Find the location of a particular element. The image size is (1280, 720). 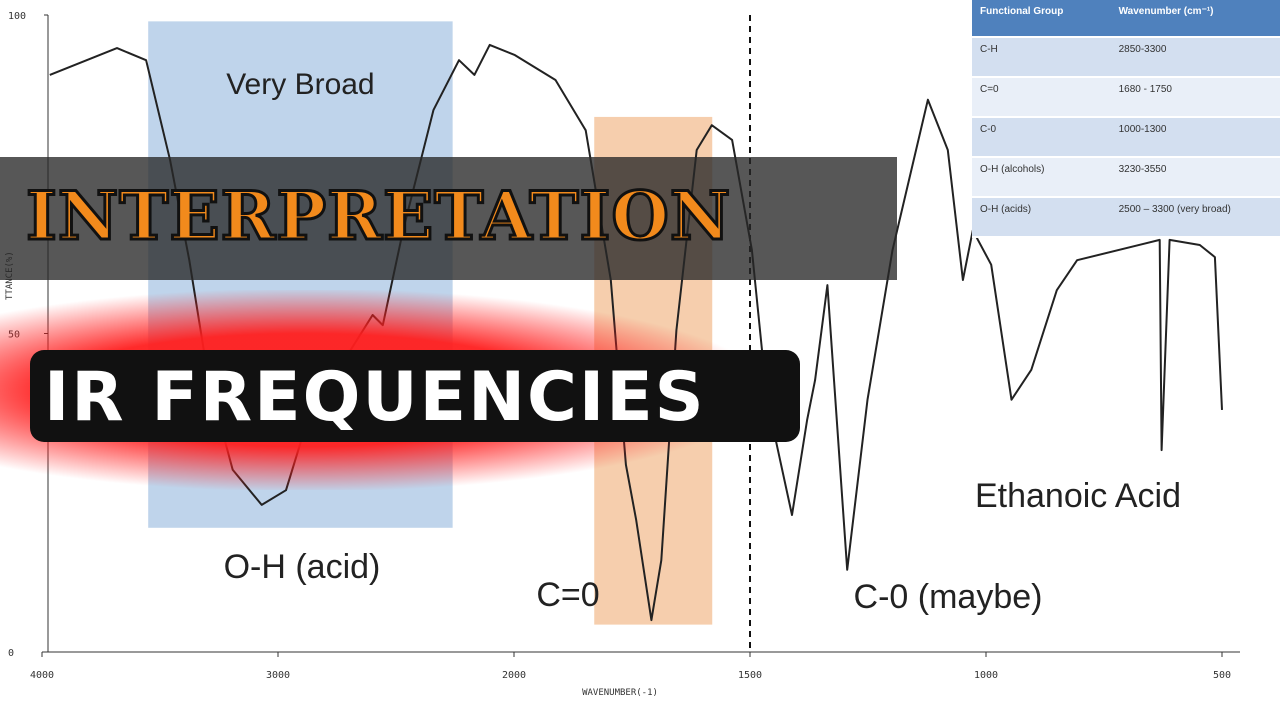

region-label: C=0 is located at coordinates (567, 595).